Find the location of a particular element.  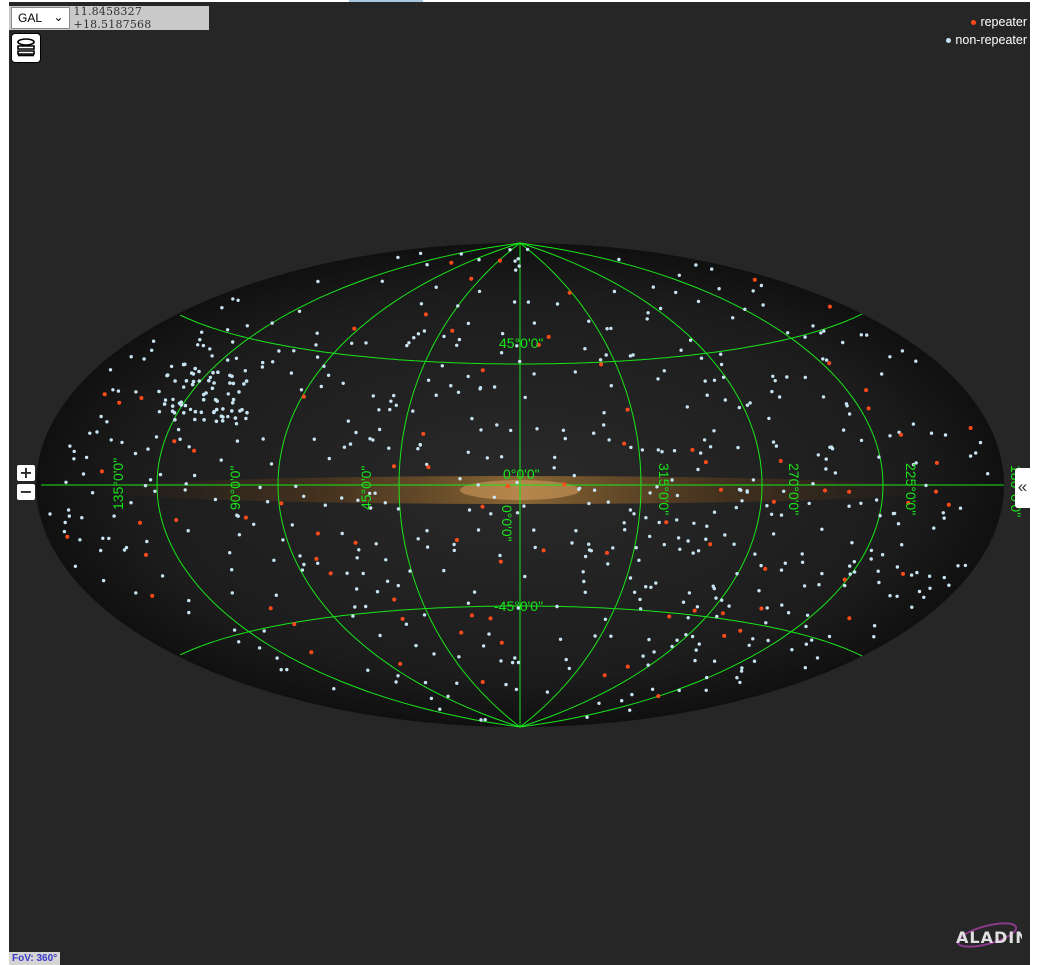

layers-button is located at coordinates (26, 48).